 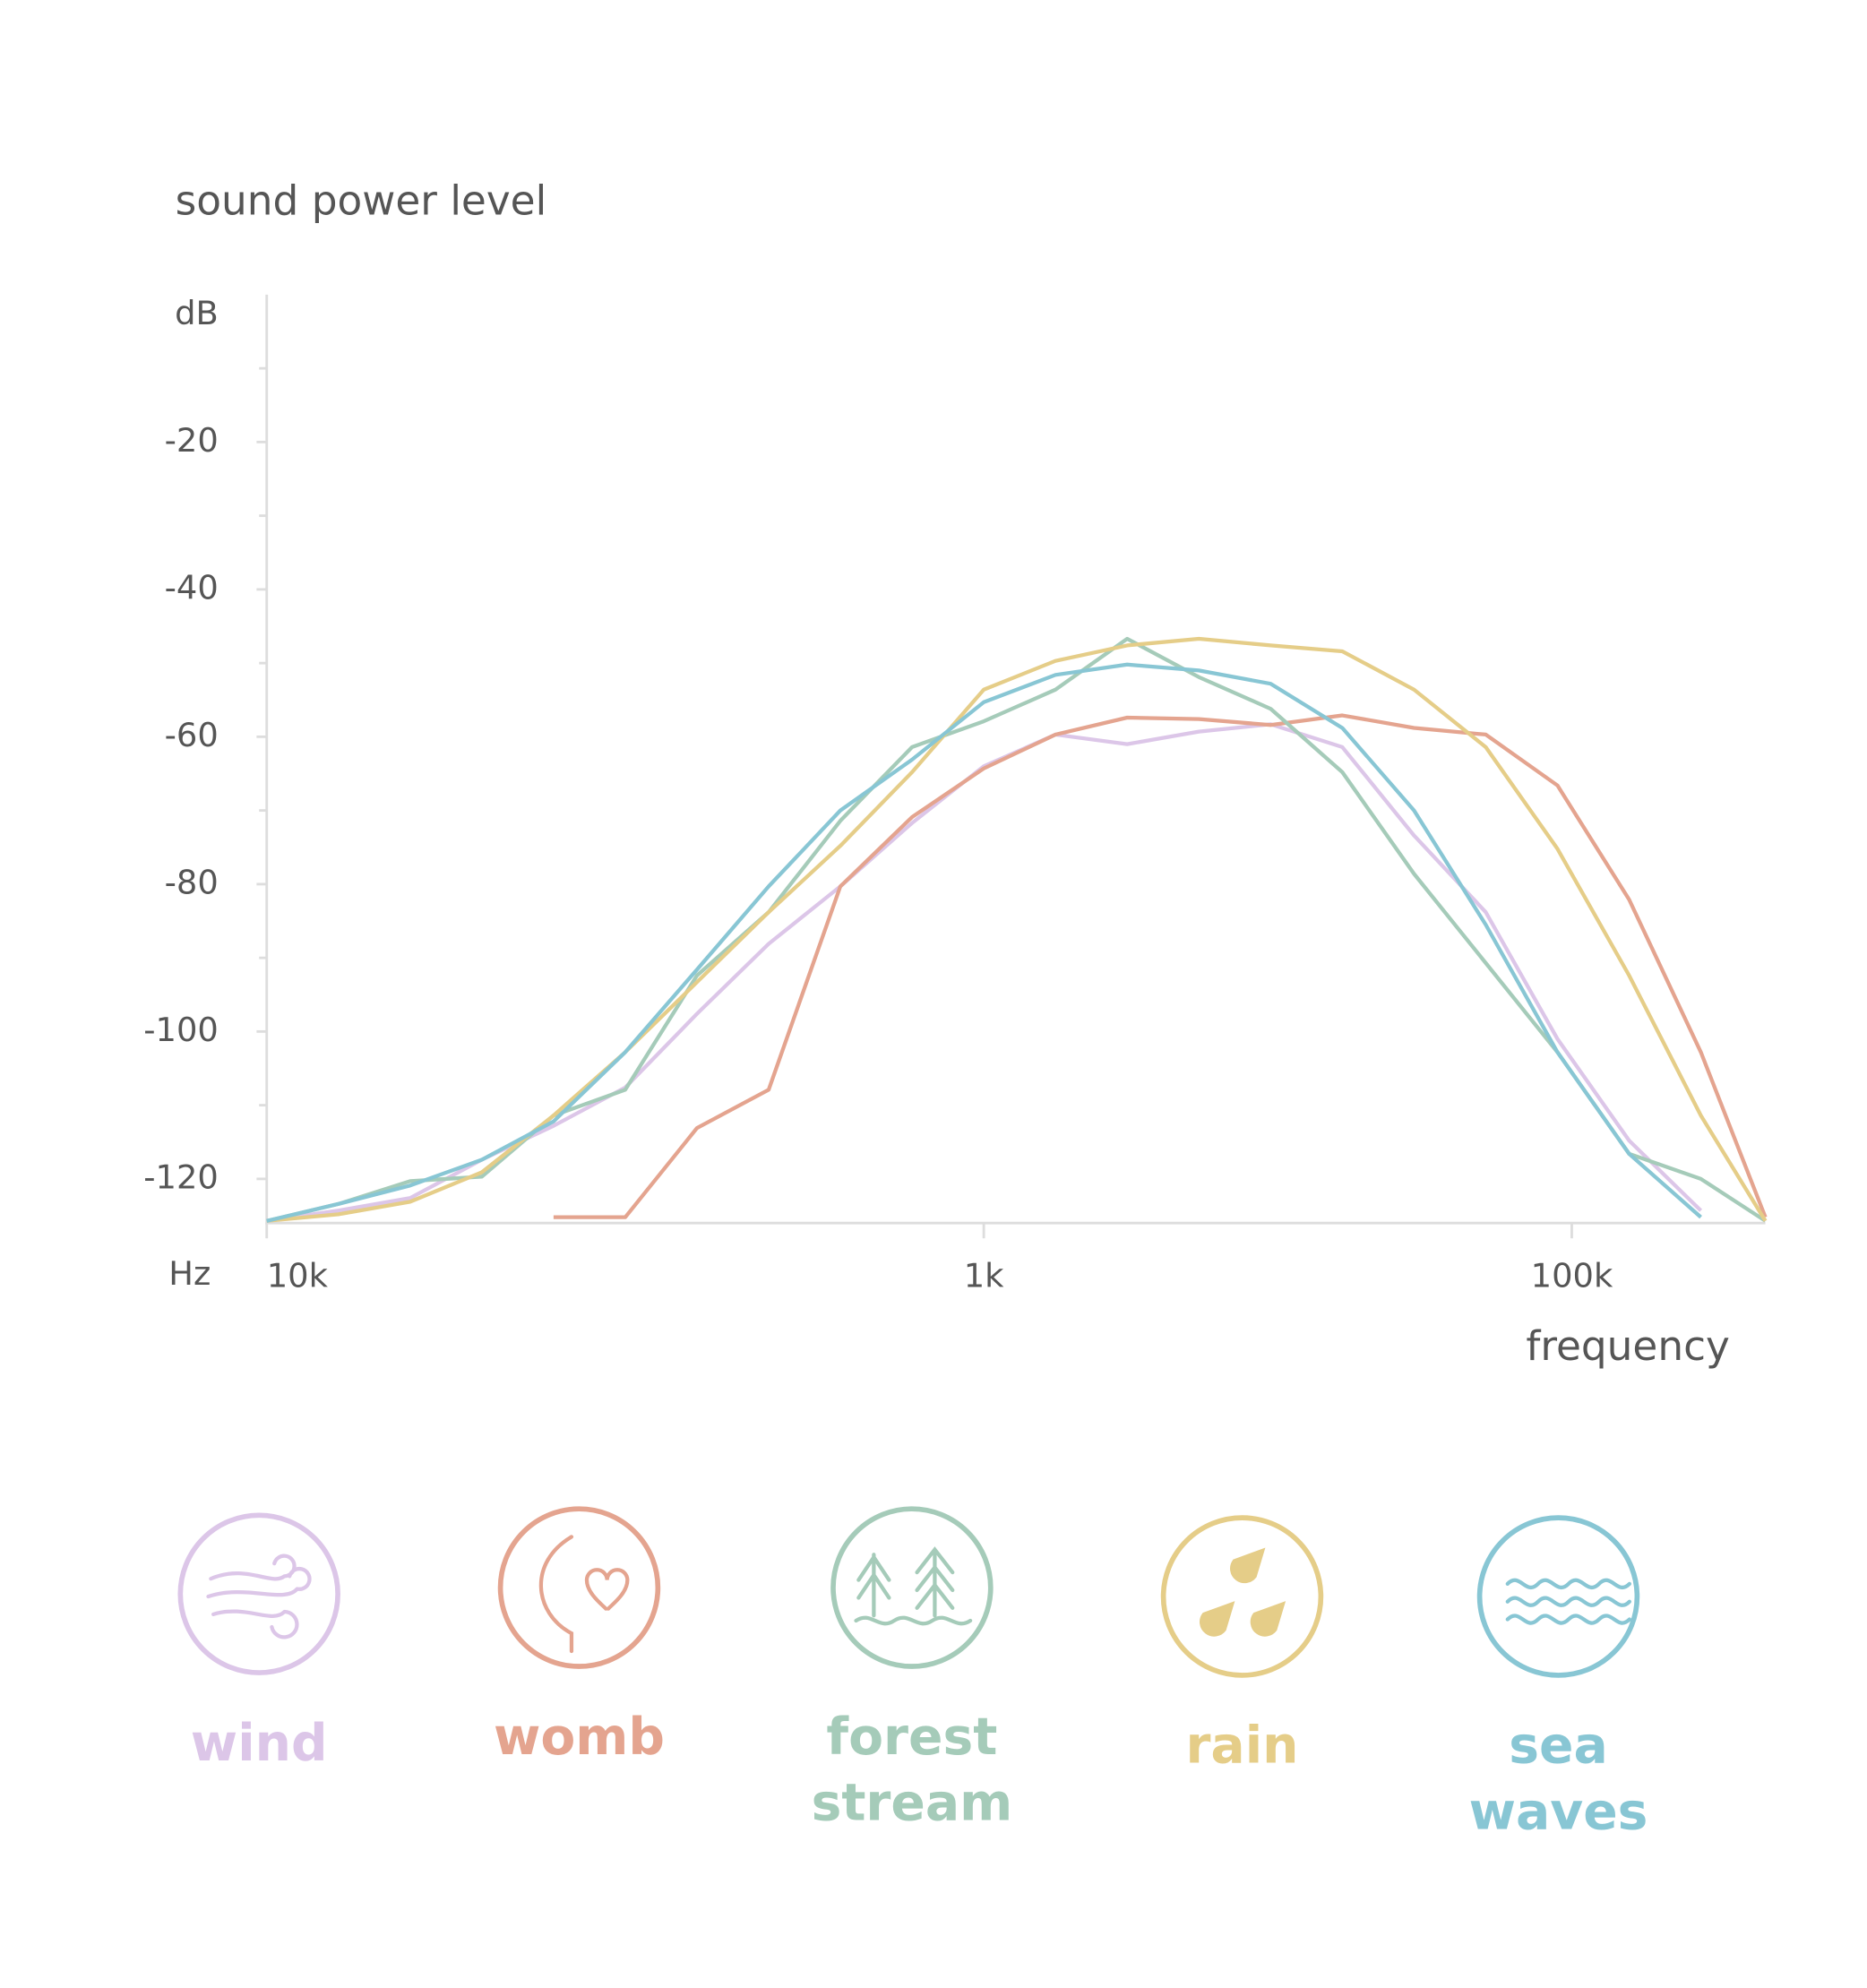 I want to click on x-unit: Hz, so click(x=189, y=1273).